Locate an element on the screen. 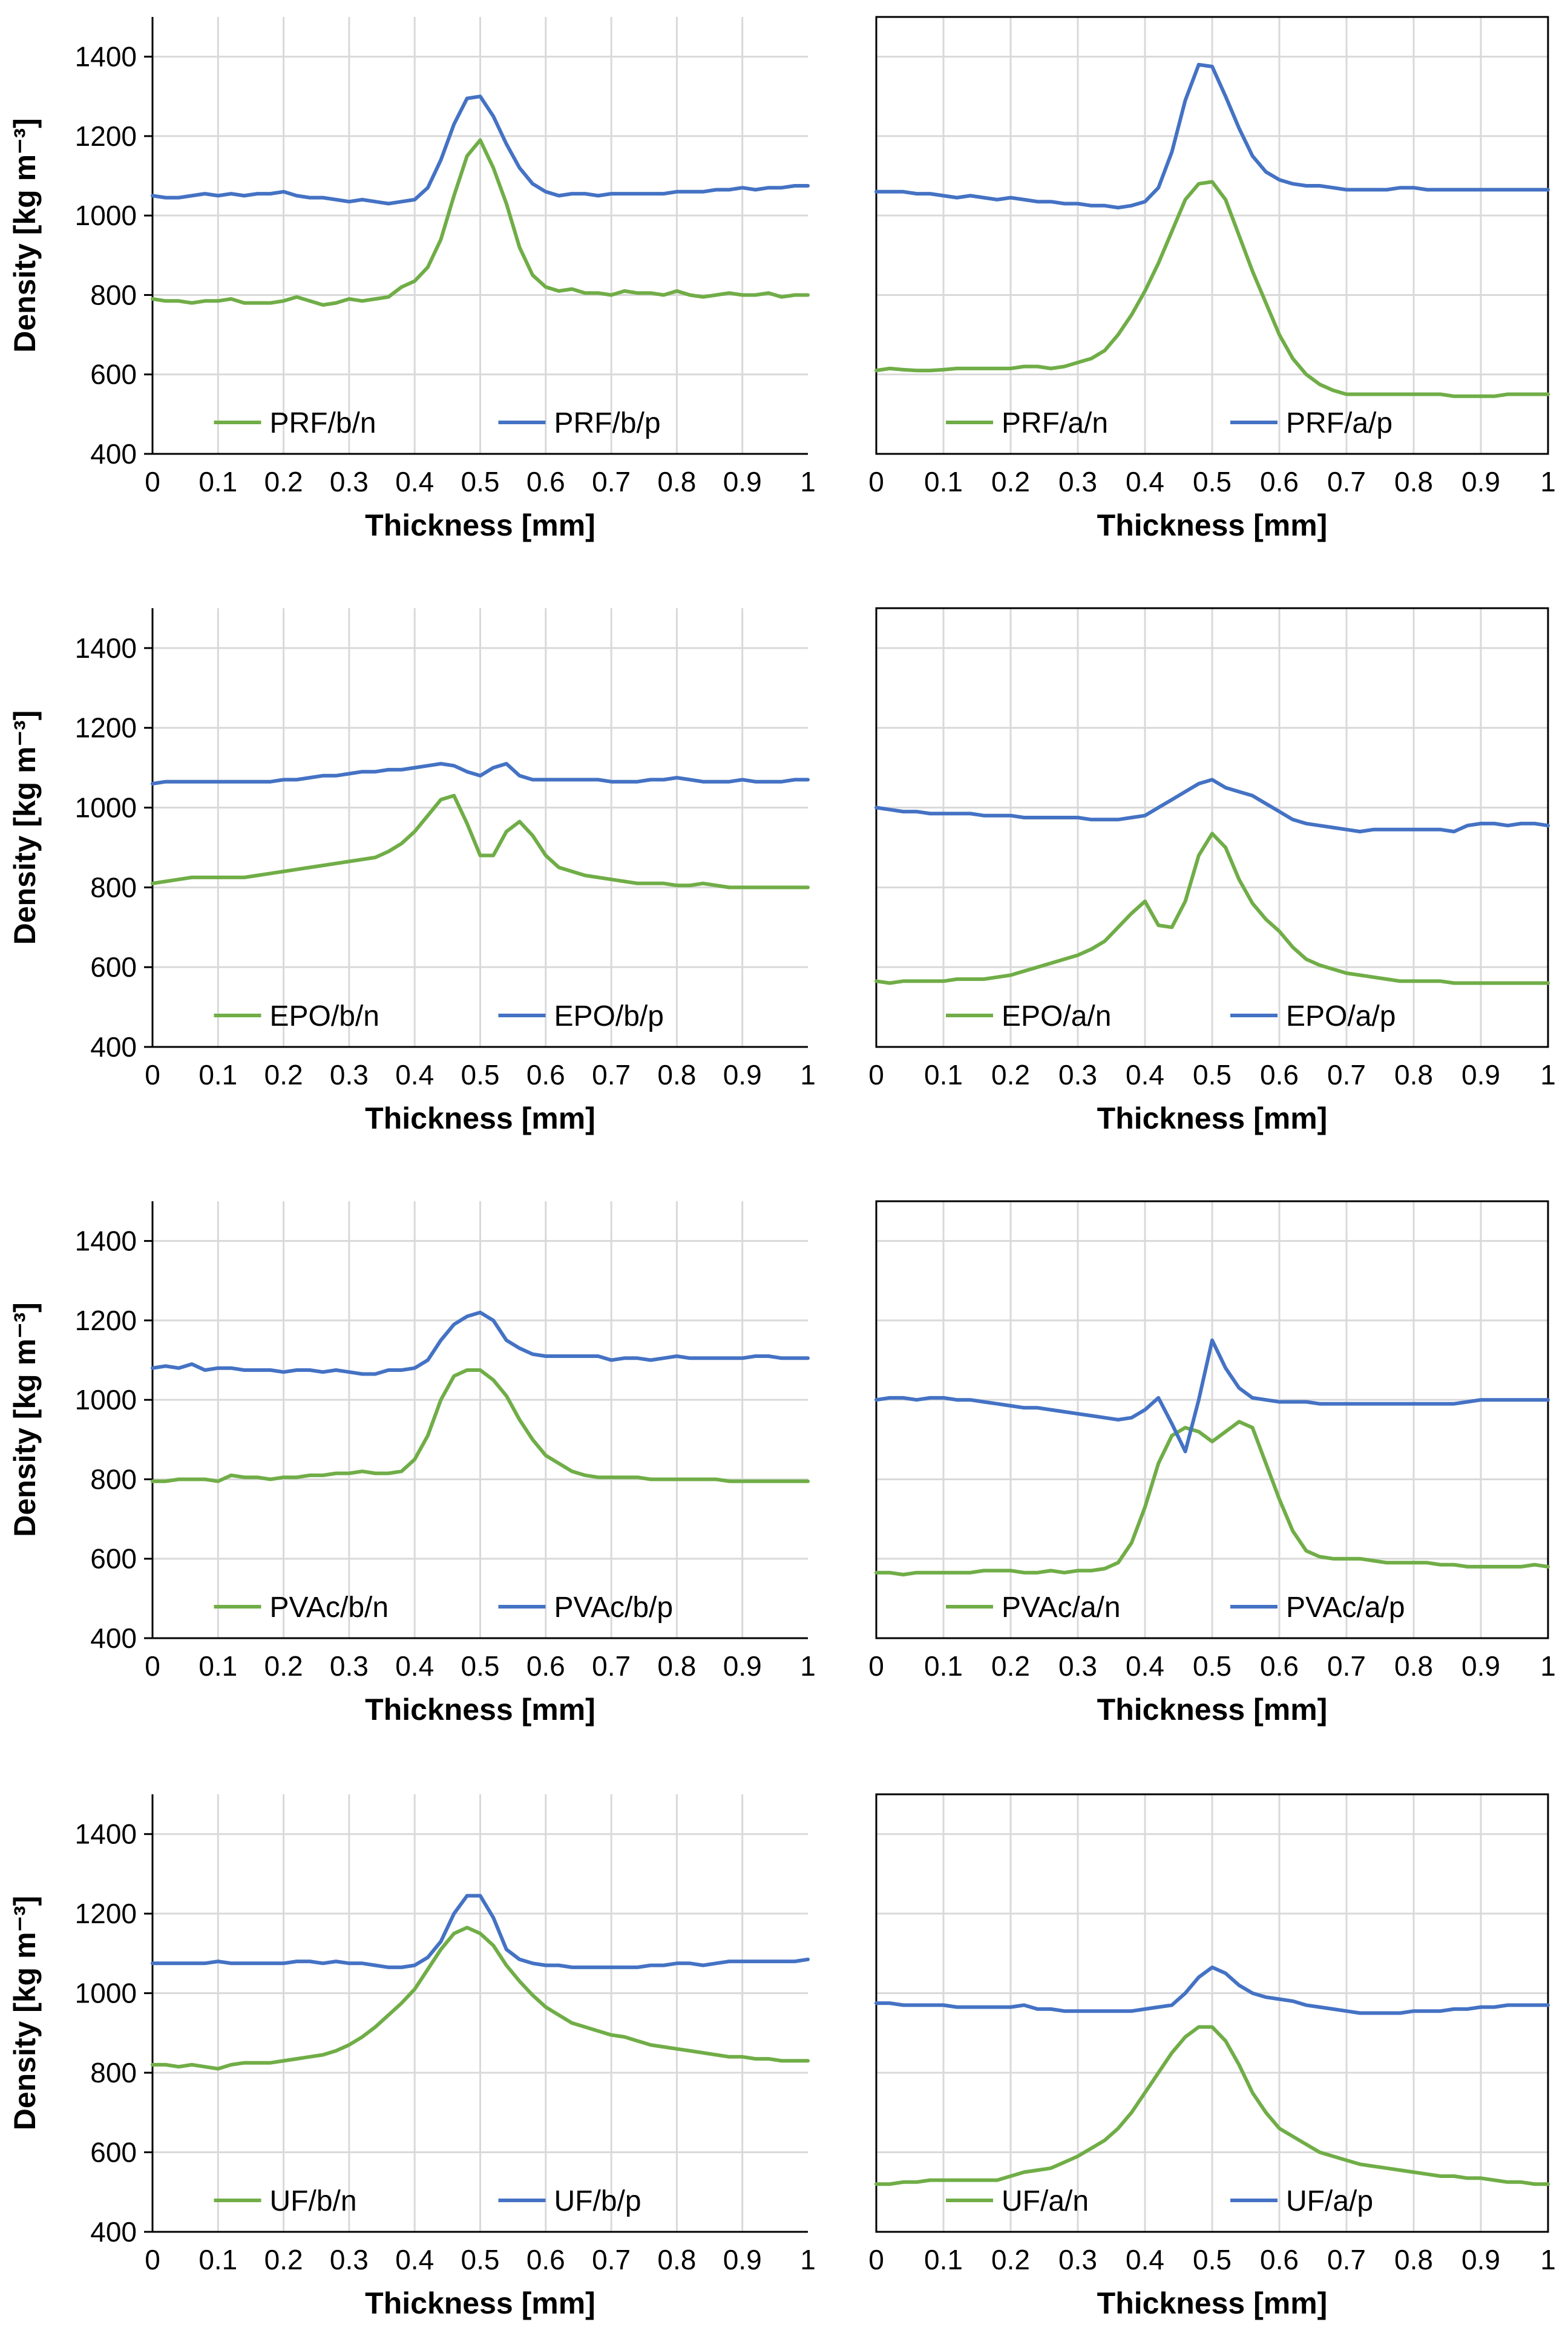  legend-label: UF/a/n is located at coordinates (1045, 2201).